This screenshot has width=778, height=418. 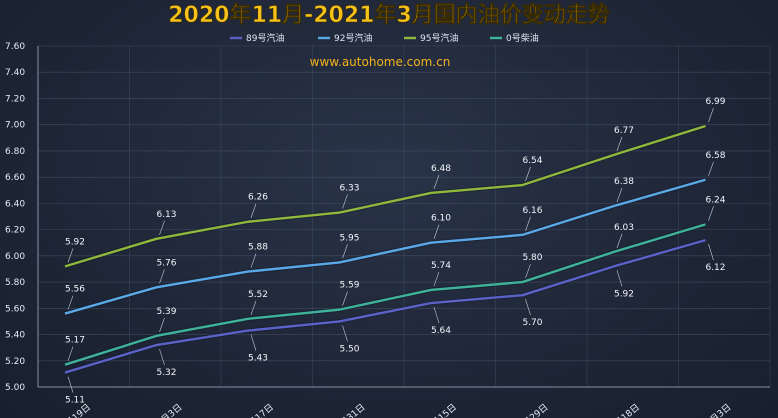 I want to click on data-label: 5.80, so click(x=532, y=258).